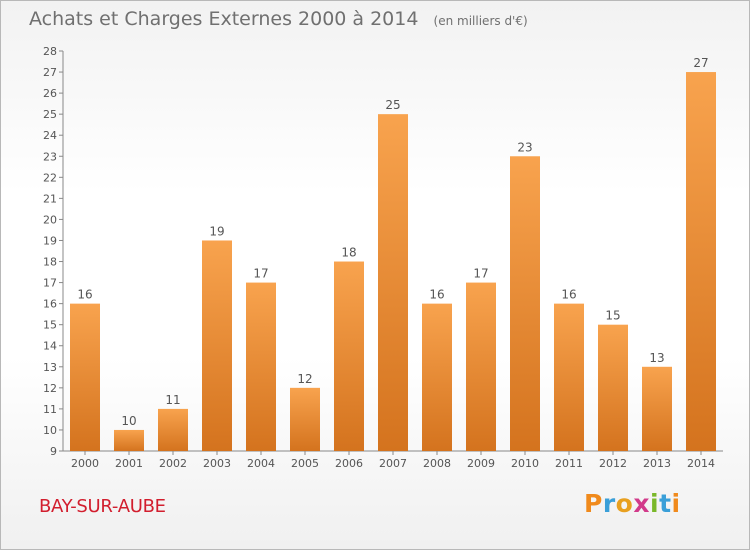 Image resolution: width=750 pixels, height=551 pixels. Describe the element at coordinates (305, 463) in the screenshot. I see `x-tick-label-2005: 2005` at that location.